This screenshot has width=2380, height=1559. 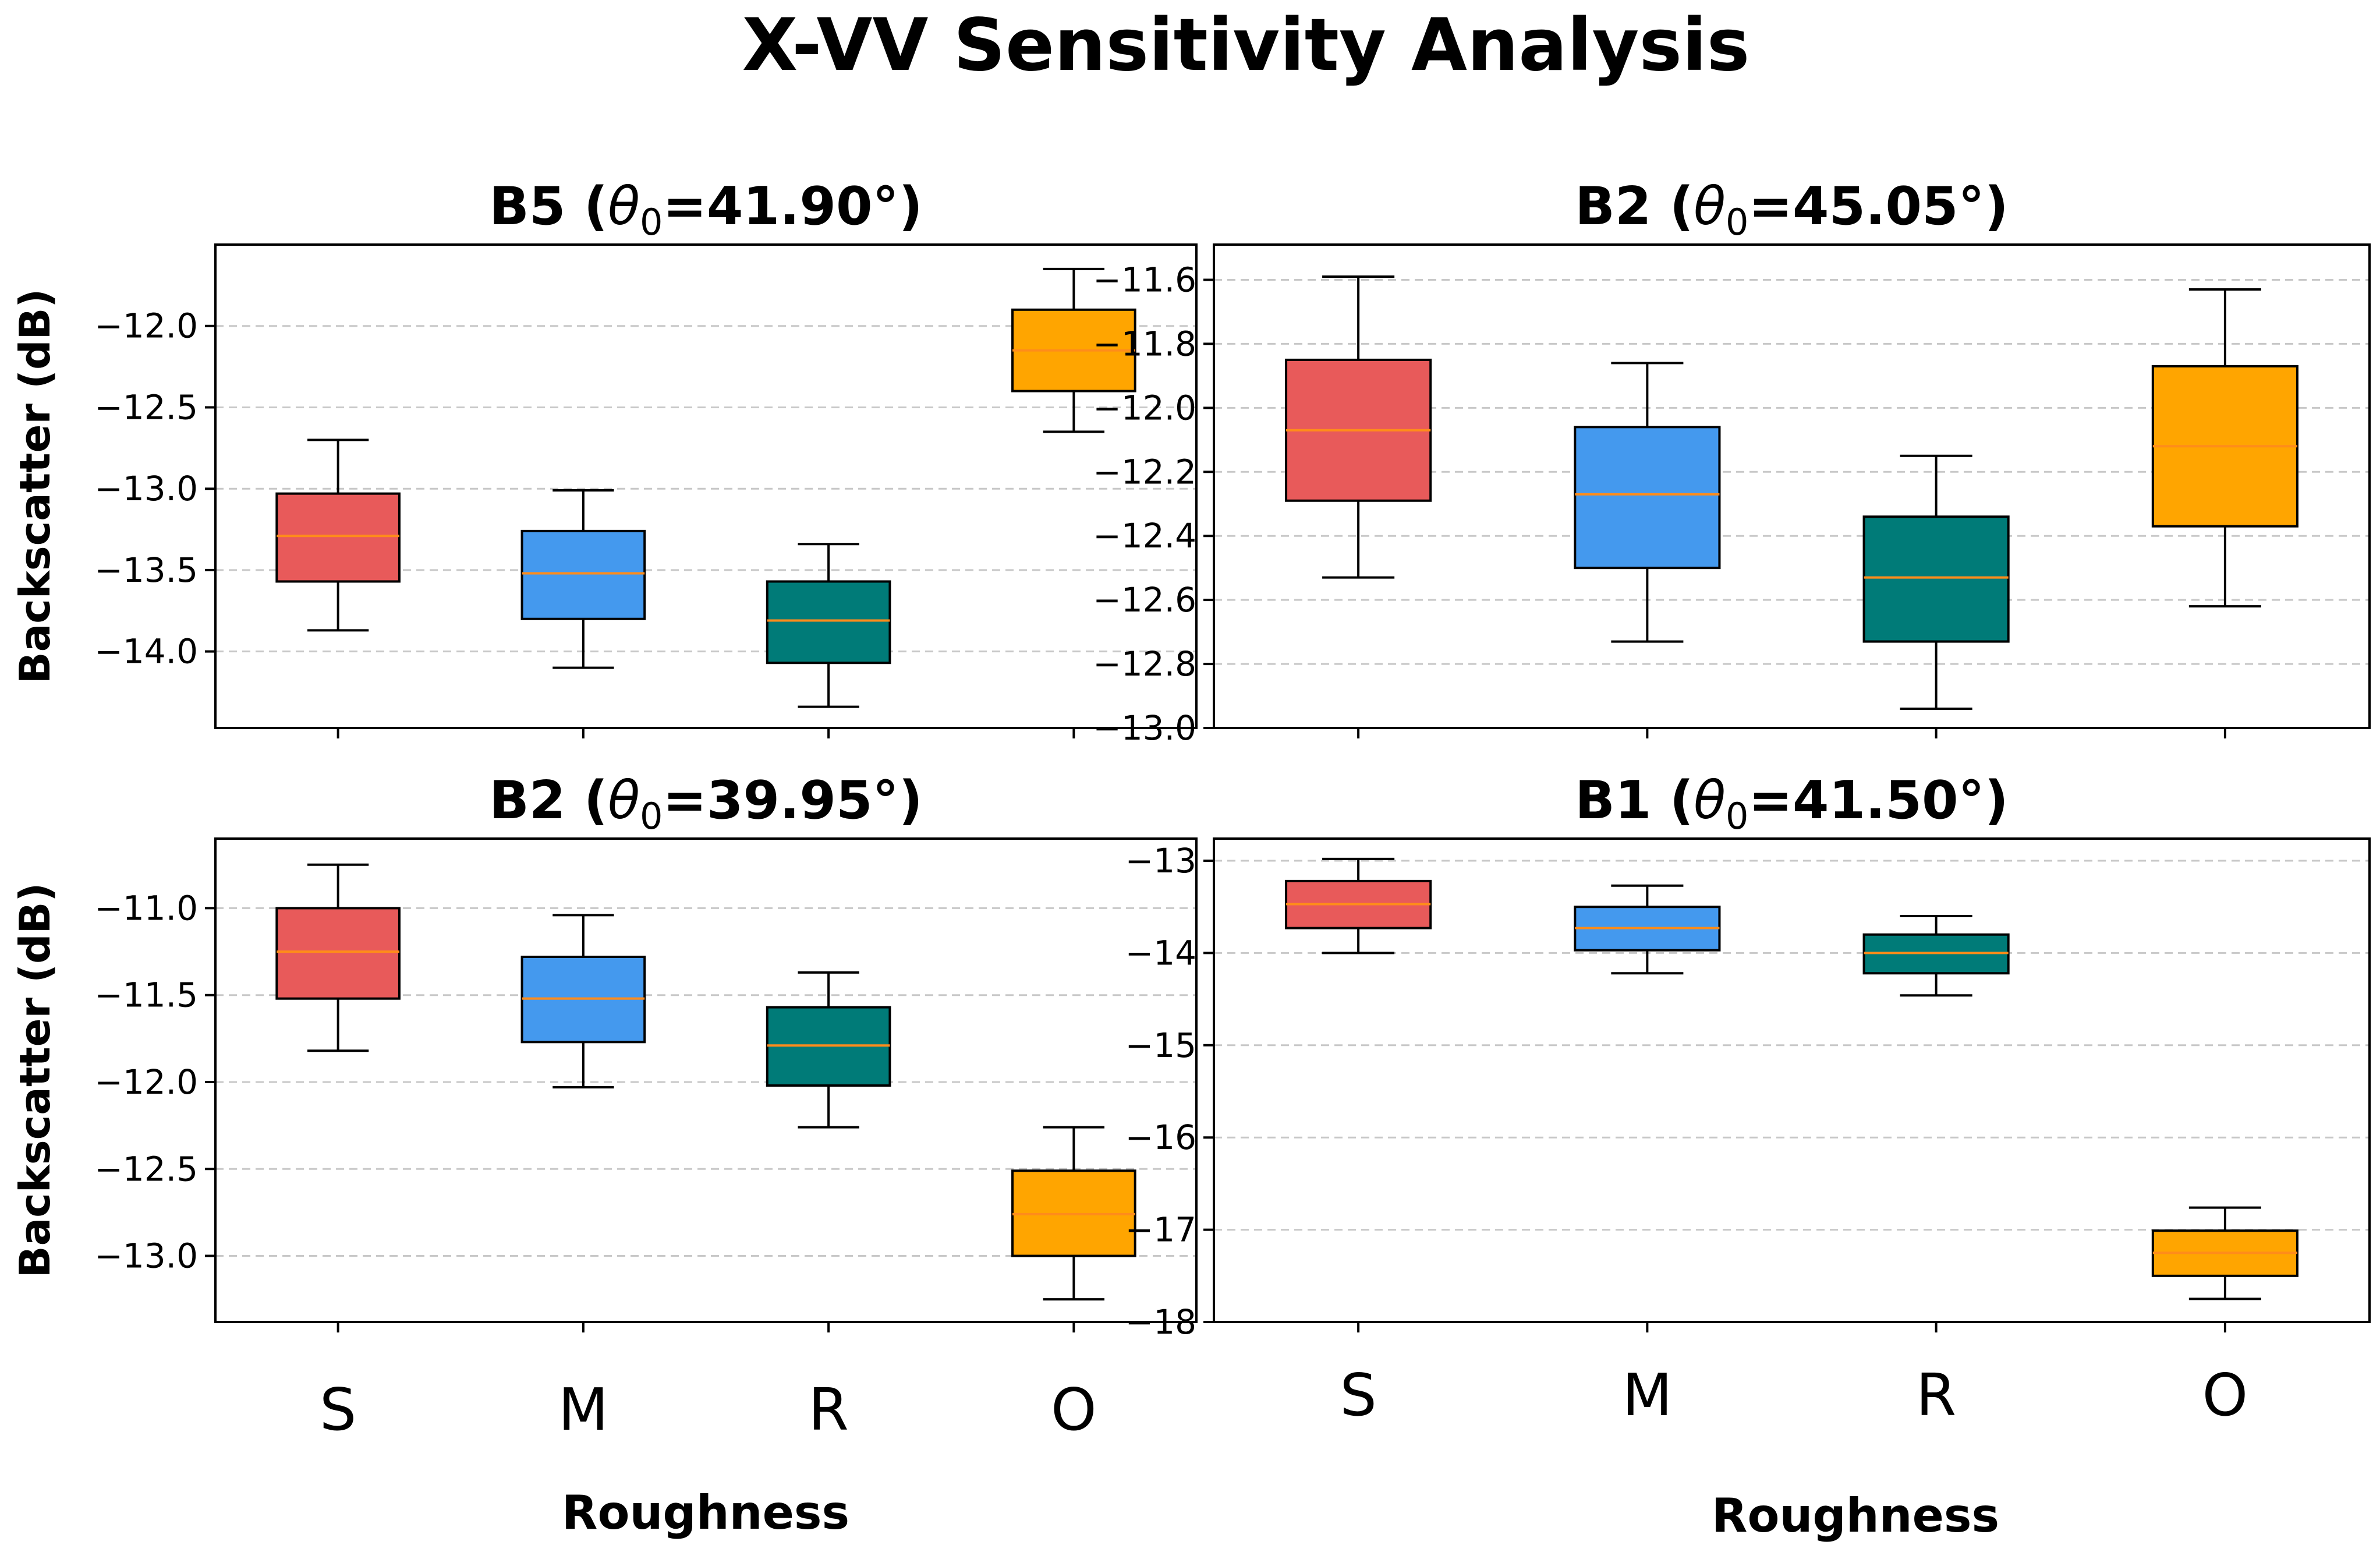 I want to click on x-axis-label-left: Roughness, so click(x=705, y=1513).